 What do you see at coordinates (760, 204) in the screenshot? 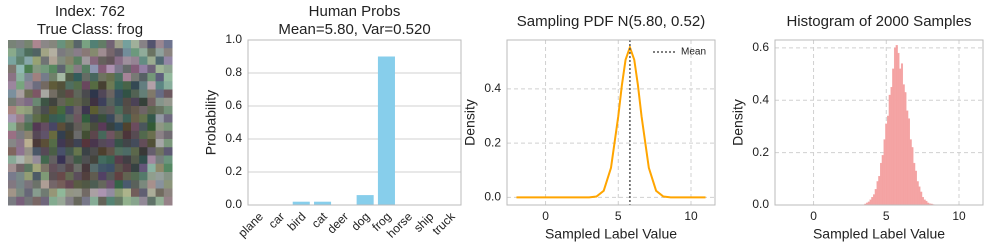
I see `y-tick-label: 0.0` at bounding box center [760, 204].